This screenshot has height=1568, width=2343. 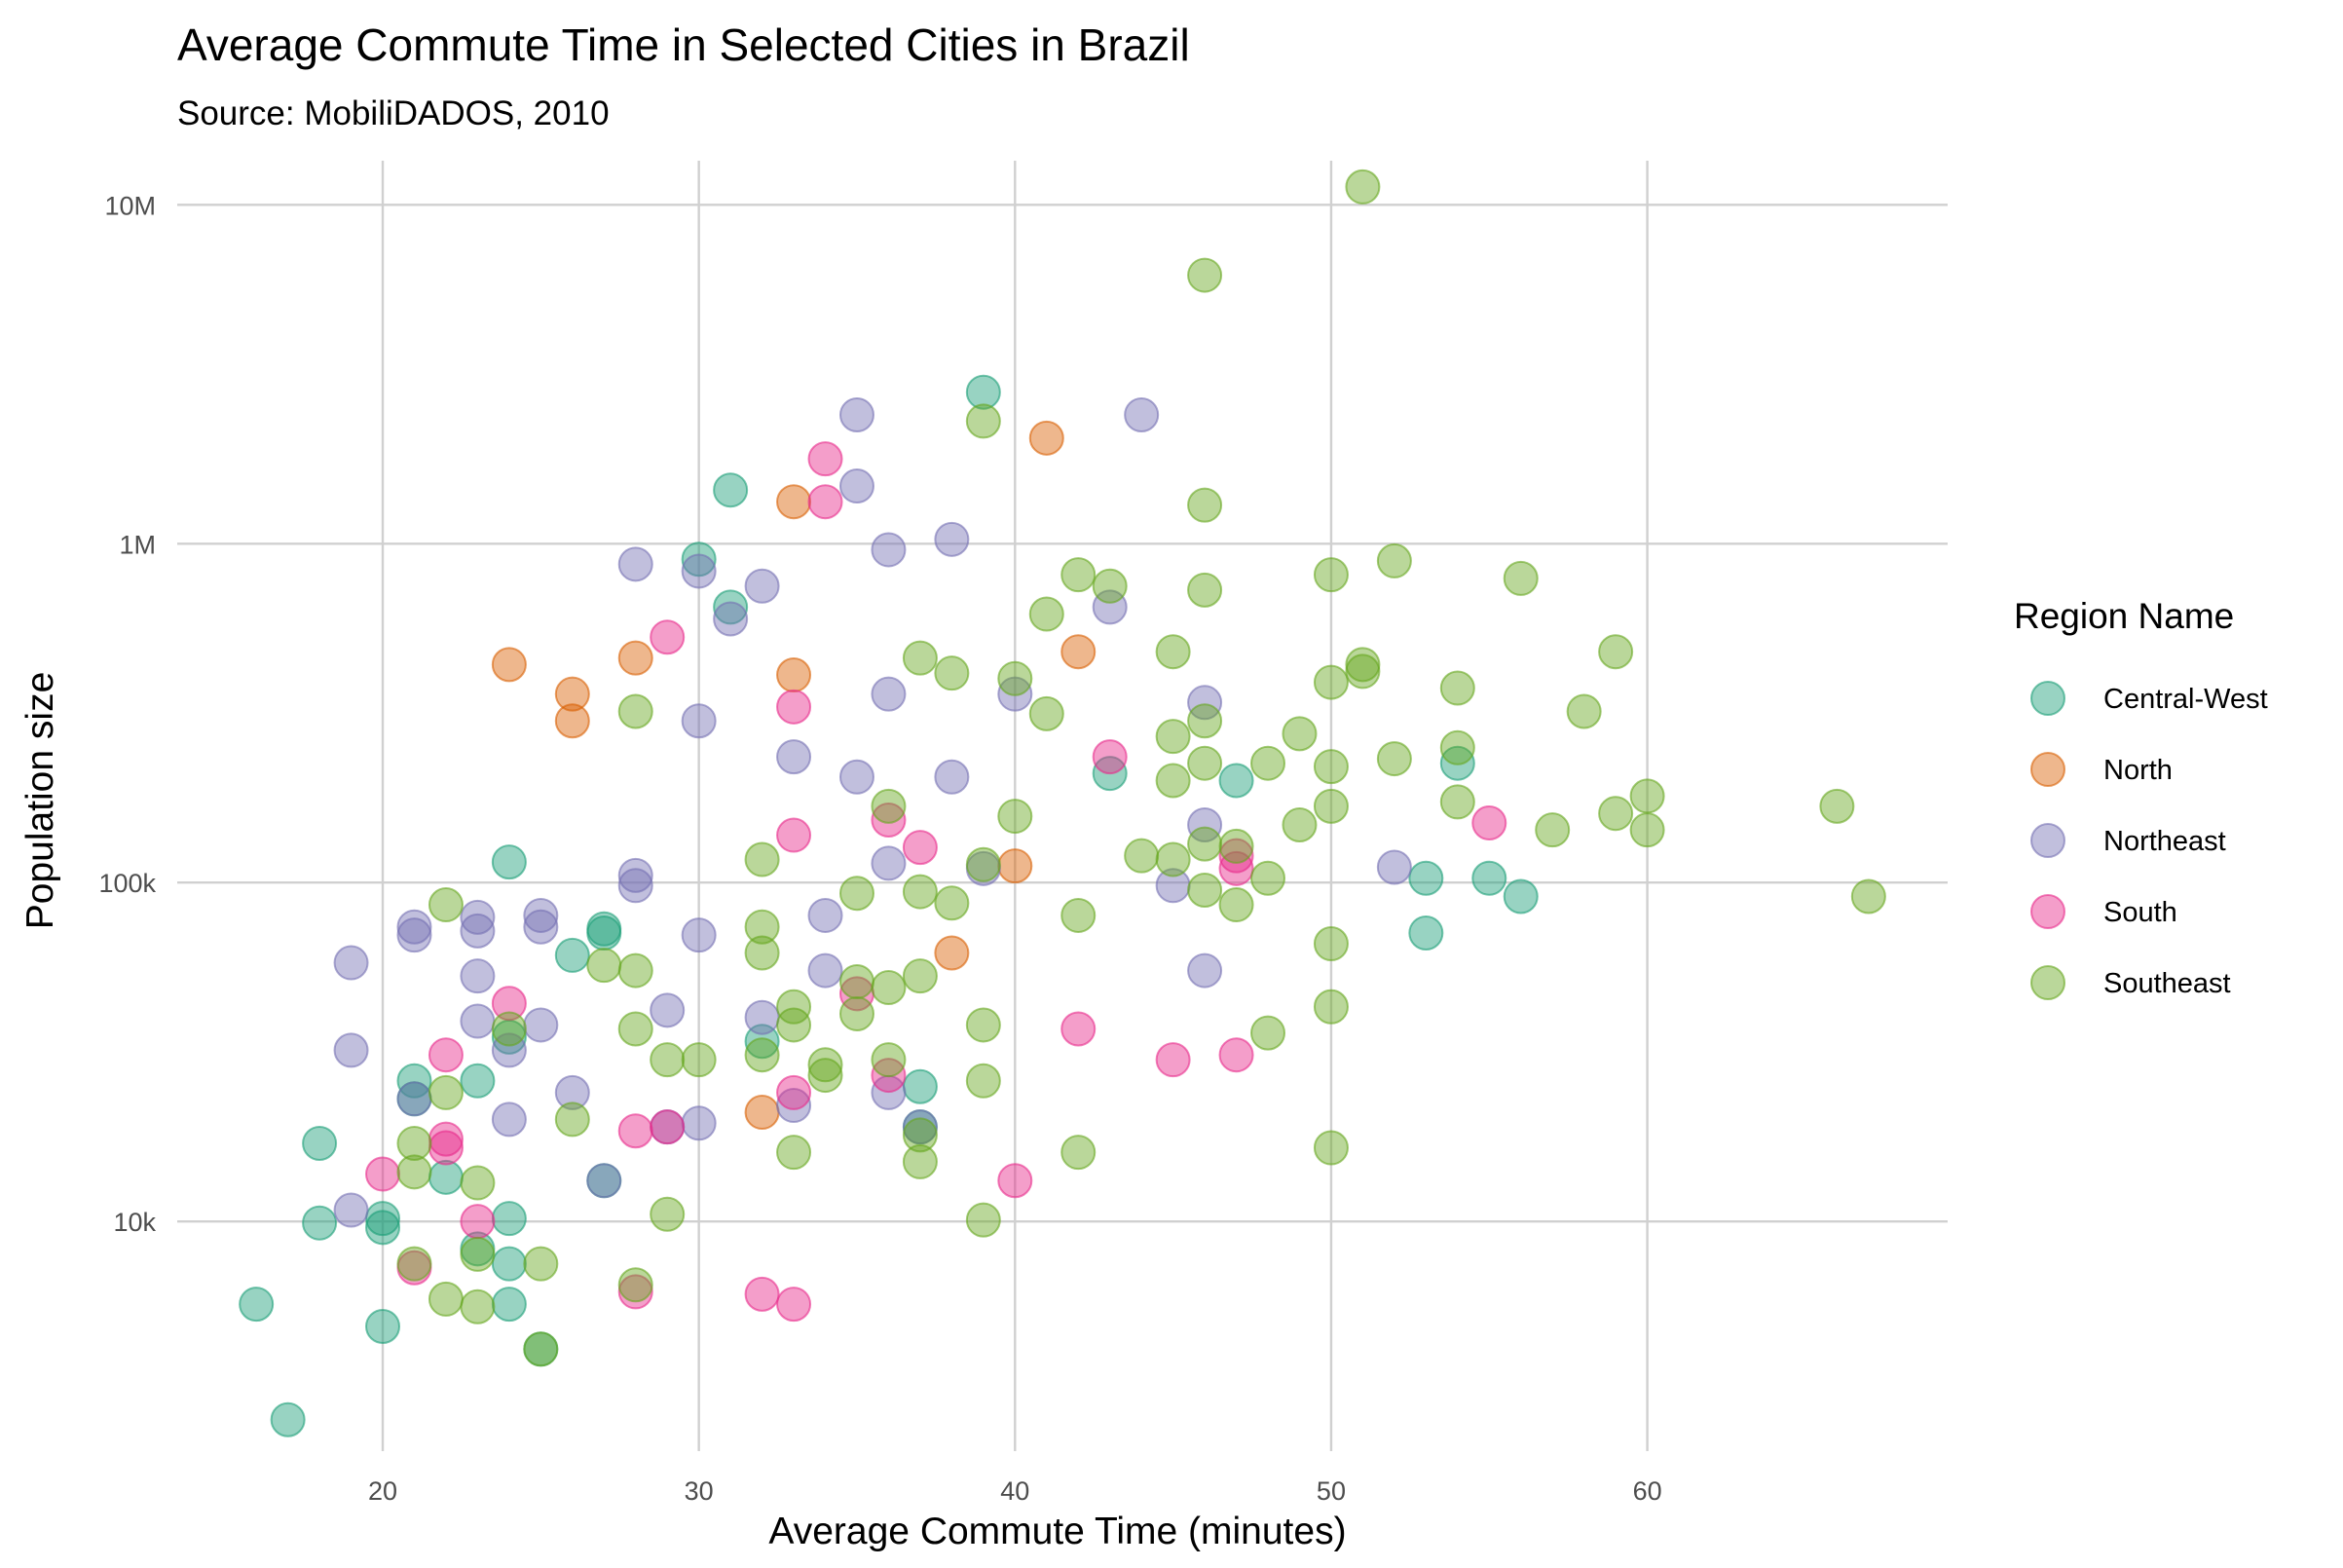 What do you see at coordinates (40, 801) in the screenshot?
I see `y-axis-title: Population size` at bounding box center [40, 801].